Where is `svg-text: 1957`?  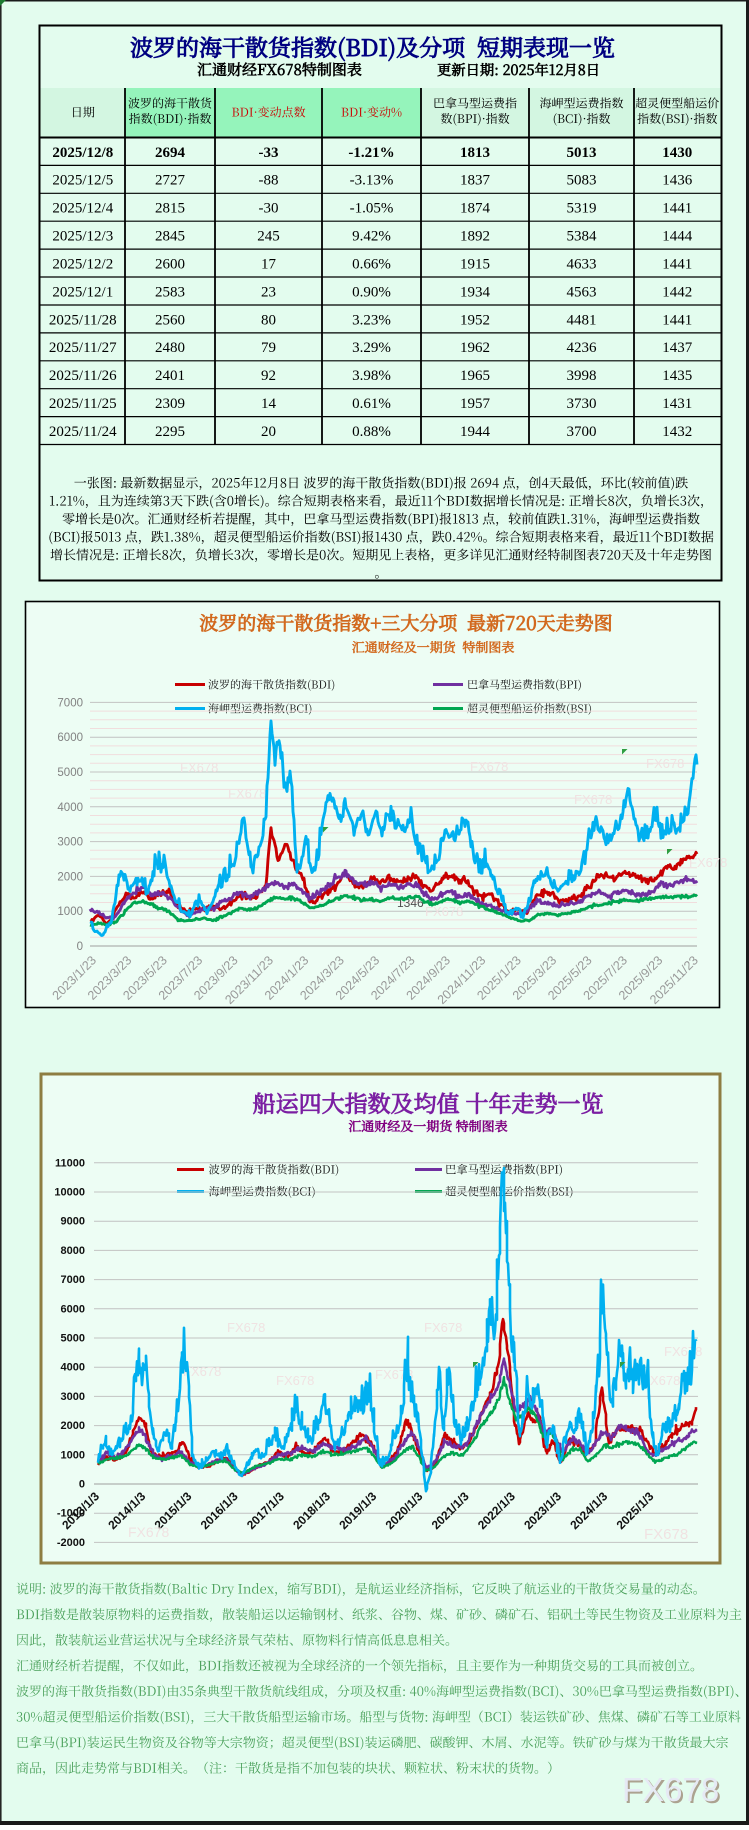
svg-text: 1957 is located at coordinates (475, 404).